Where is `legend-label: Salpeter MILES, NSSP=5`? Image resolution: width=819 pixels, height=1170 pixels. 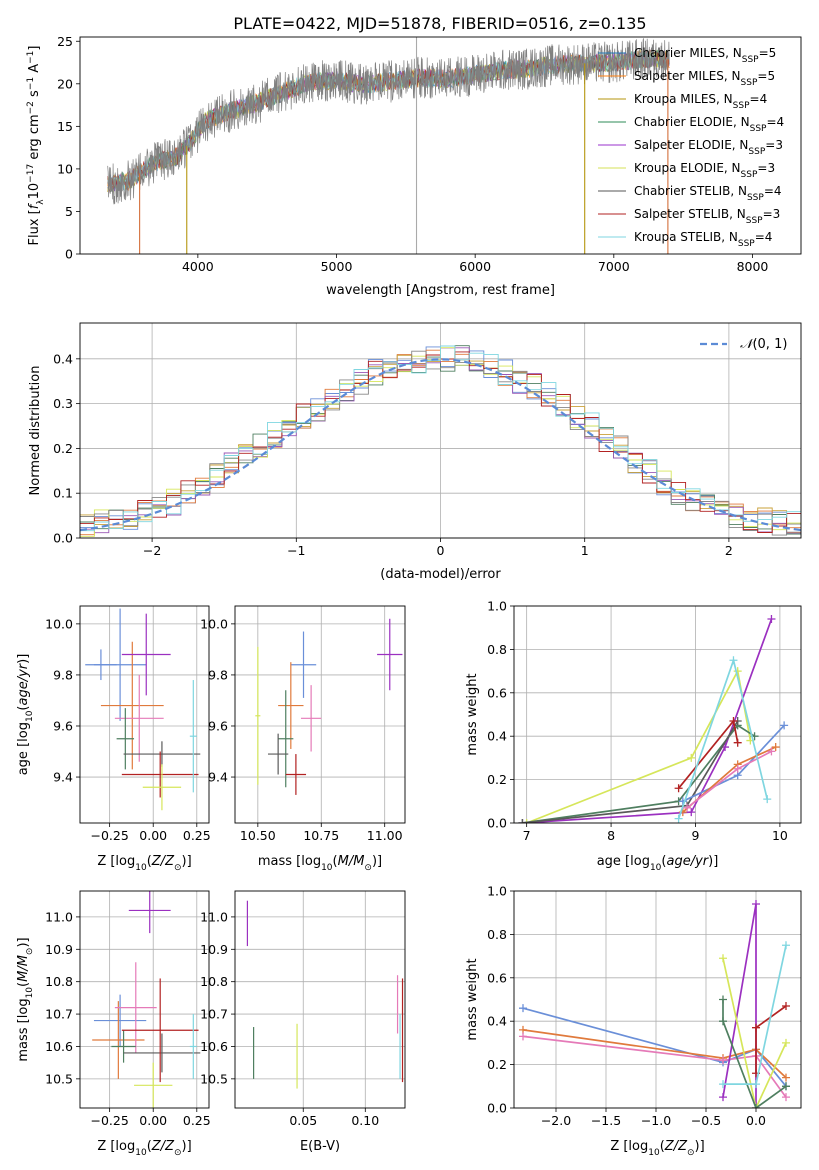 legend-label: Salpeter MILES, NSSP=5 is located at coordinates (704, 78).